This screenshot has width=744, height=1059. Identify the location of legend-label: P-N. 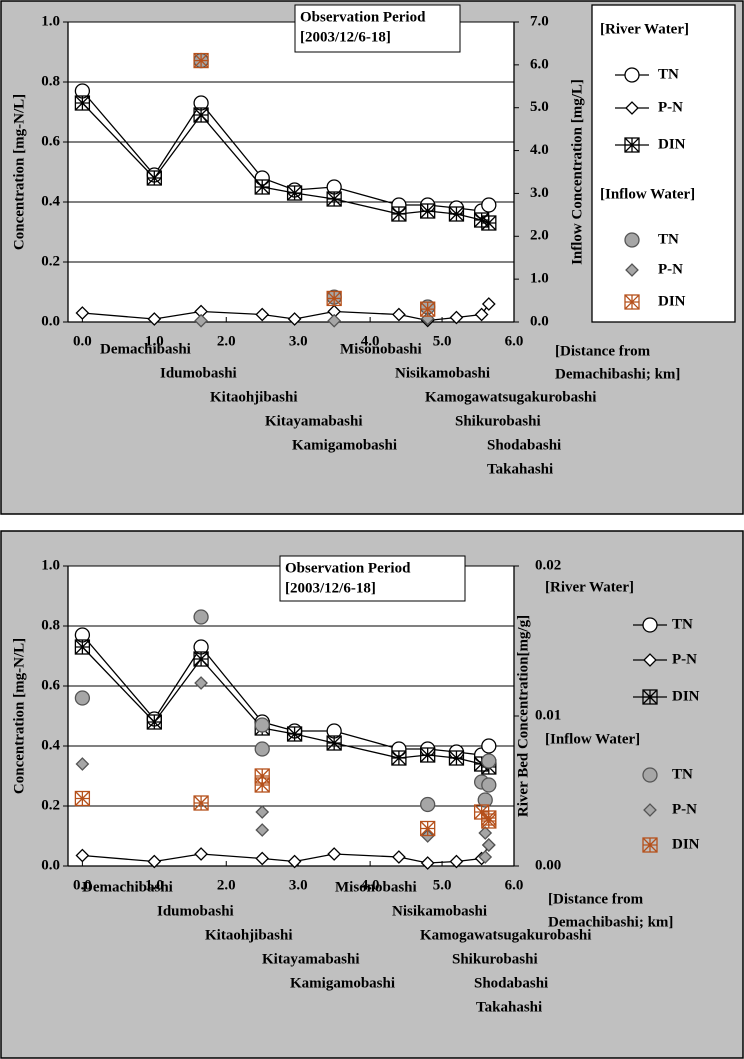
(684, 659).